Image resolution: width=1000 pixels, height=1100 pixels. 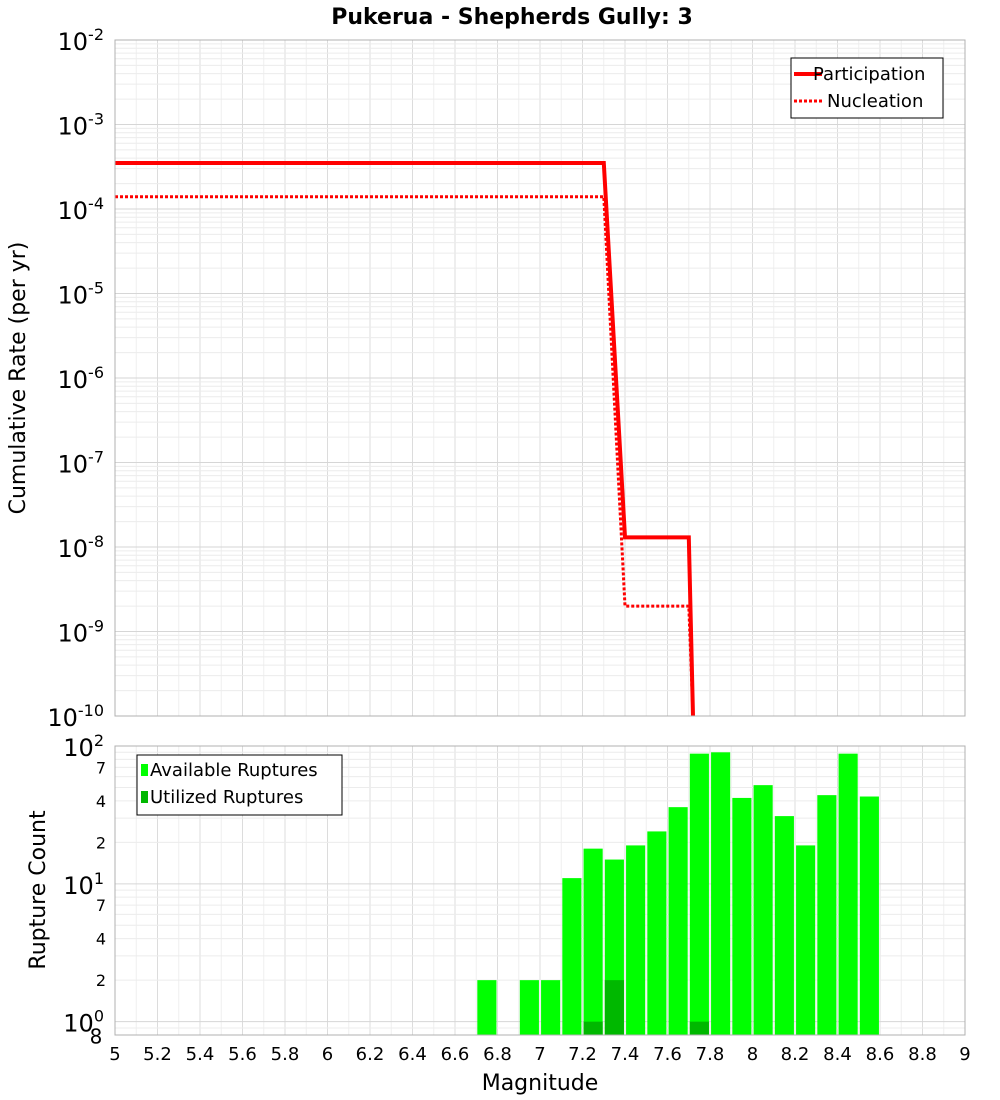 What do you see at coordinates (114, 1054) in the screenshot?
I see `x-tick-label: 5` at bounding box center [114, 1054].